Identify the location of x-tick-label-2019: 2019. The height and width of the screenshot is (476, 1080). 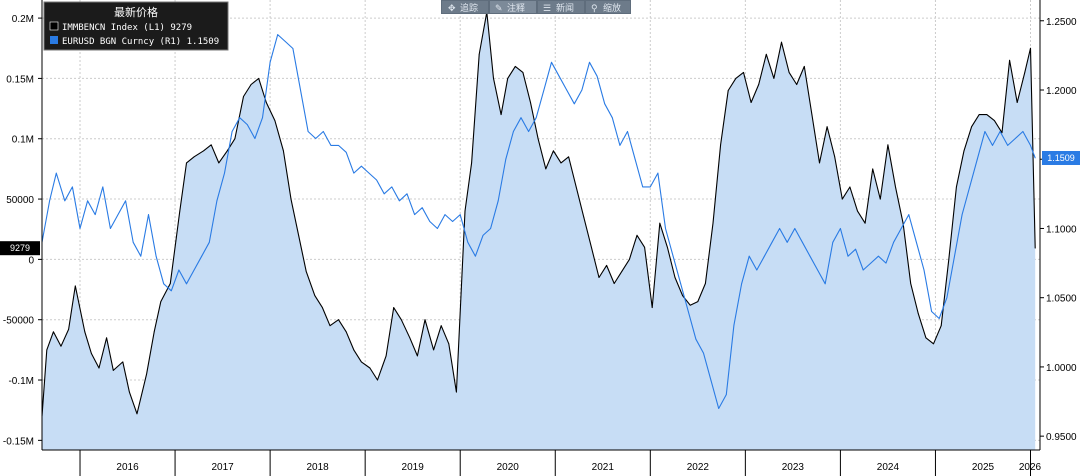
(413, 467).